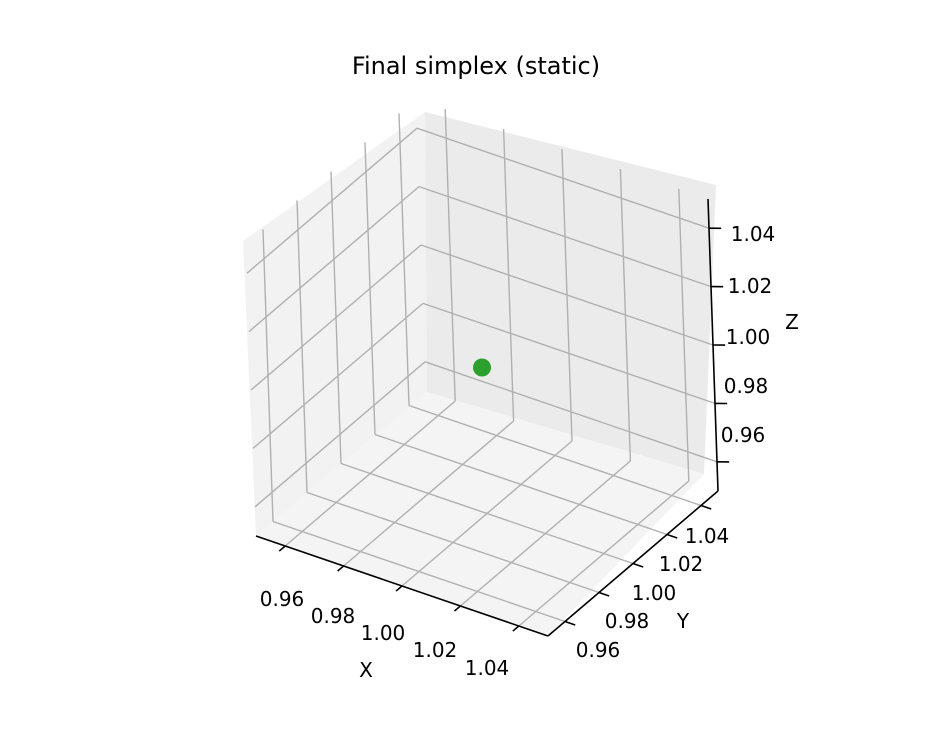 The image size is (928, 736). I want to click on z-axis: 0.96 0.98 1.00 1.02 1.04 Z, so click(760, 334).